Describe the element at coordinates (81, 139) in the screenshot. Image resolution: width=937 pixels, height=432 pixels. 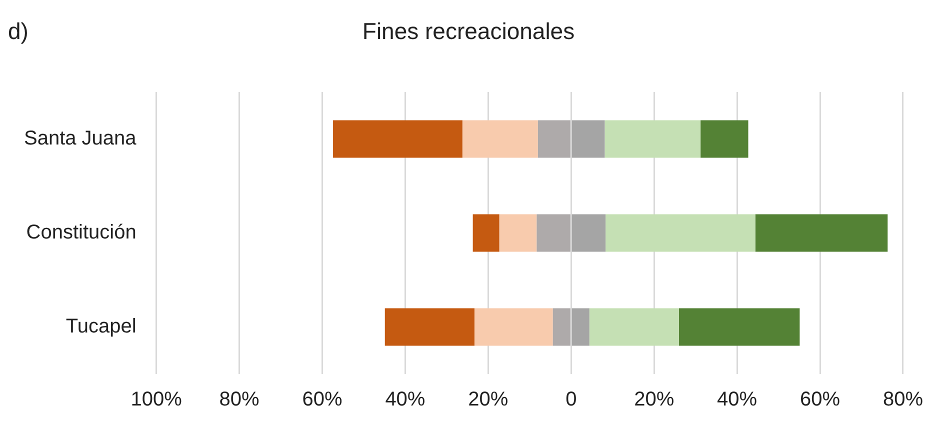
I see `y-tick-label: Santa Juana` at that location.